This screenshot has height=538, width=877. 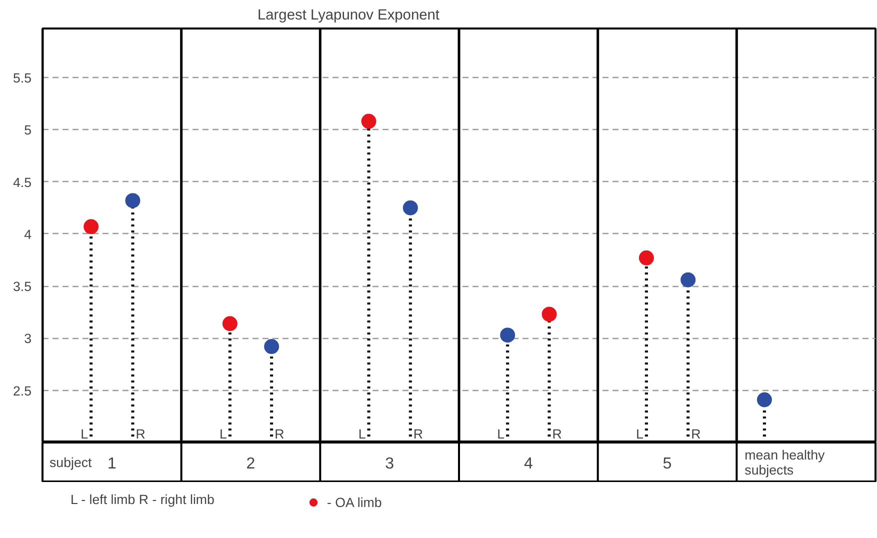 I want to click on y-tick-label: 3, so click(x=28, y=338).